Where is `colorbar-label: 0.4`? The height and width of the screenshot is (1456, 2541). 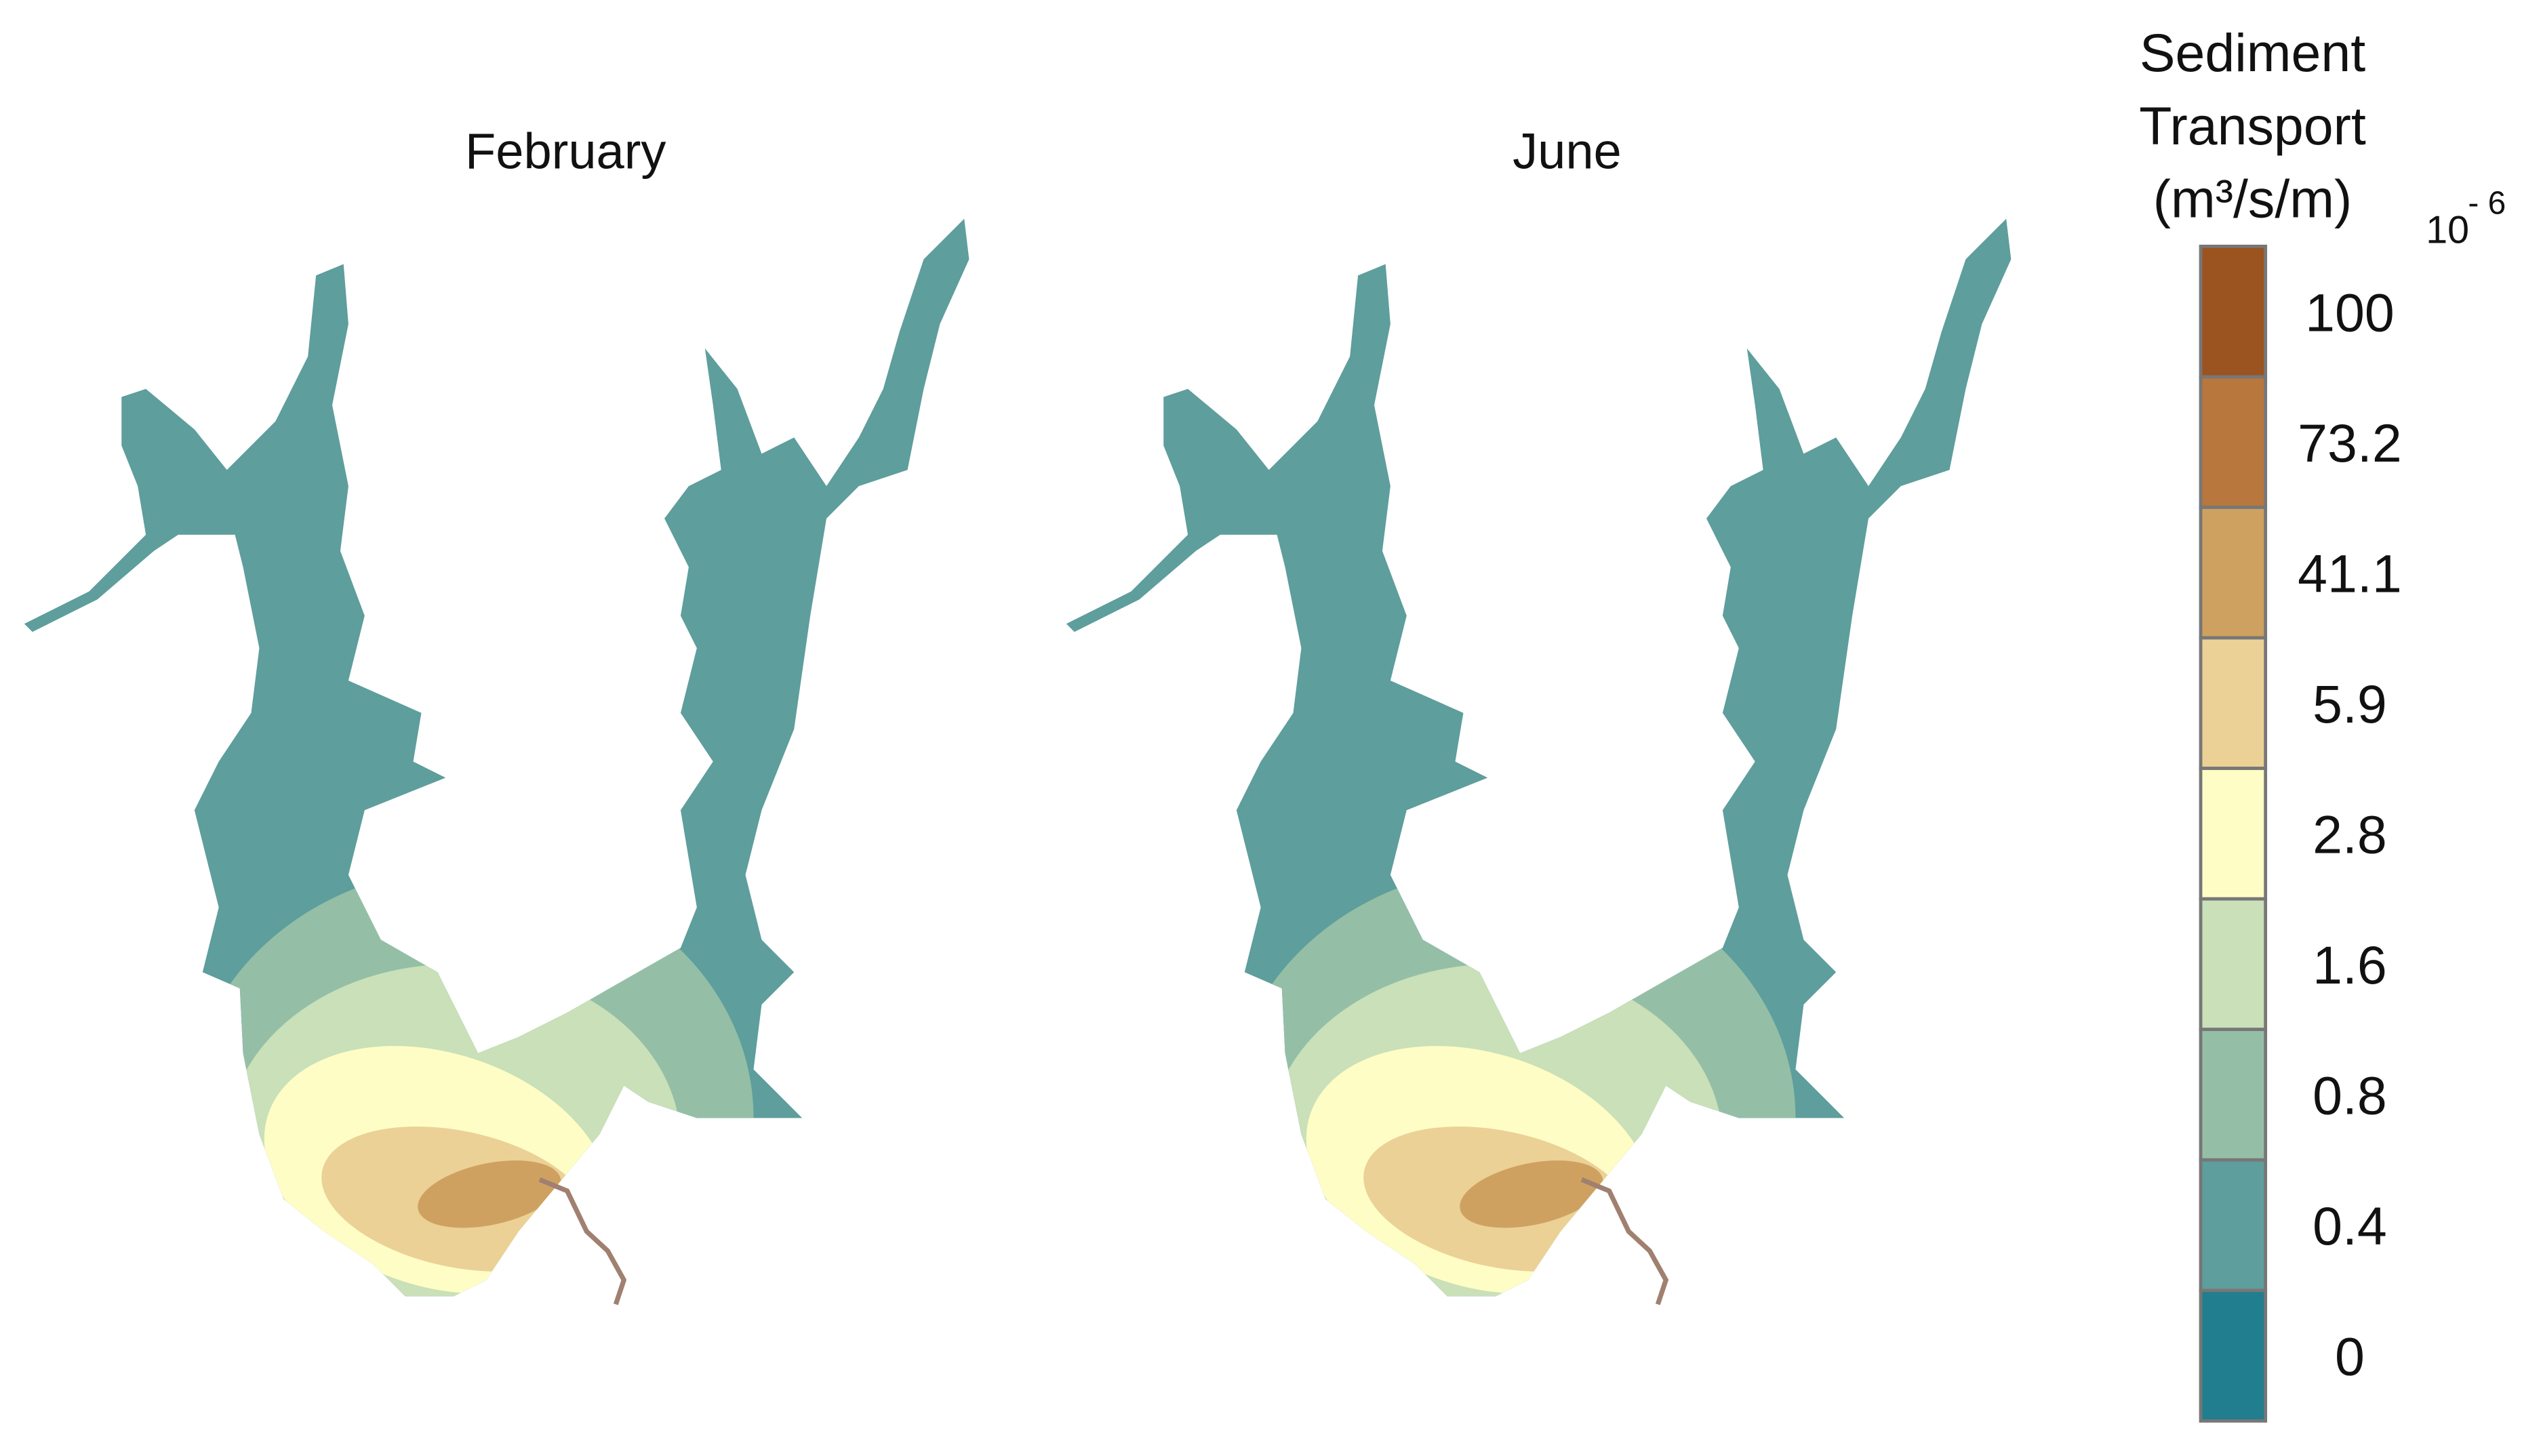 colorbar-label: 0.4 is located at coordinates (2350, 1226).